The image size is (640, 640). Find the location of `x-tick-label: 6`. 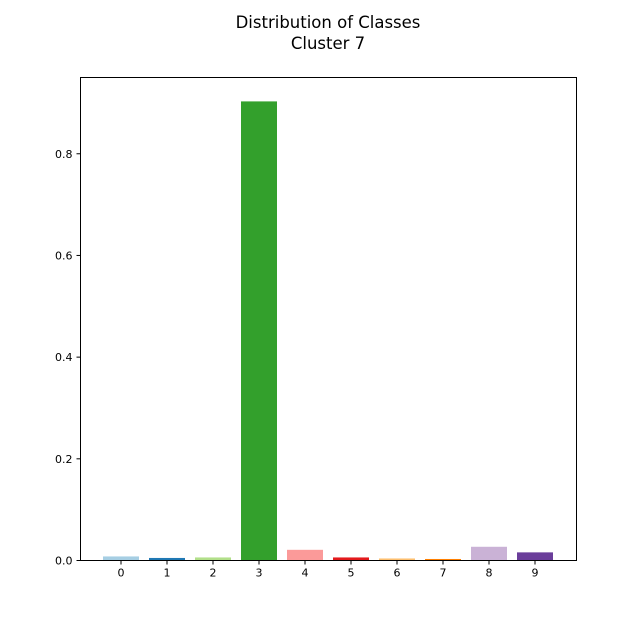

x-tick-label: 6 is located at coordinates (397, 573).